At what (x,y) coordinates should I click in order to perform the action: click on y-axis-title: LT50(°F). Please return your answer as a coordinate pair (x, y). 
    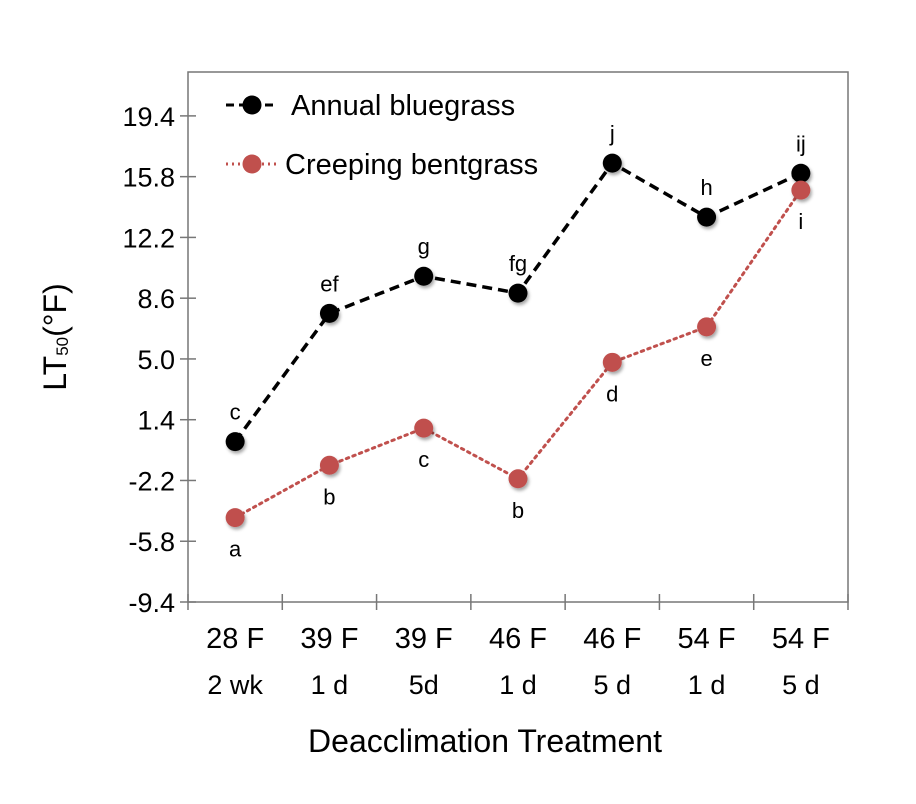
    Looking at the image, I should click on (55, 337).